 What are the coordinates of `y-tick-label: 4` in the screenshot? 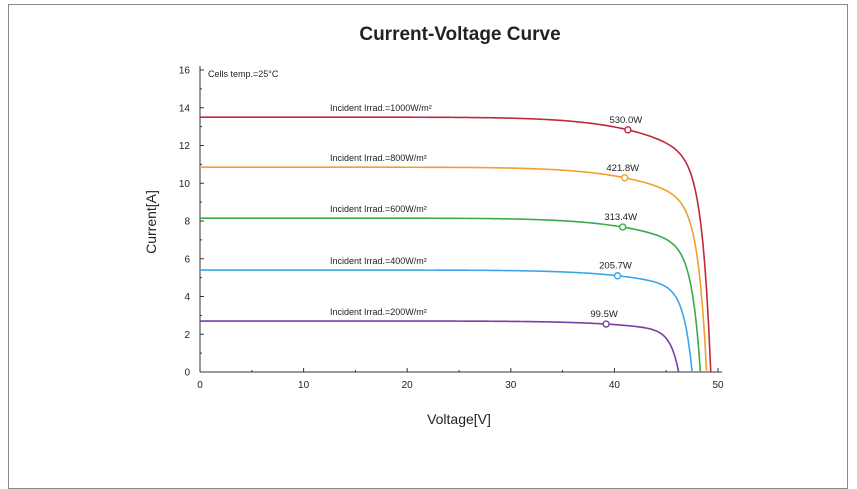 It's located at (187, 297).